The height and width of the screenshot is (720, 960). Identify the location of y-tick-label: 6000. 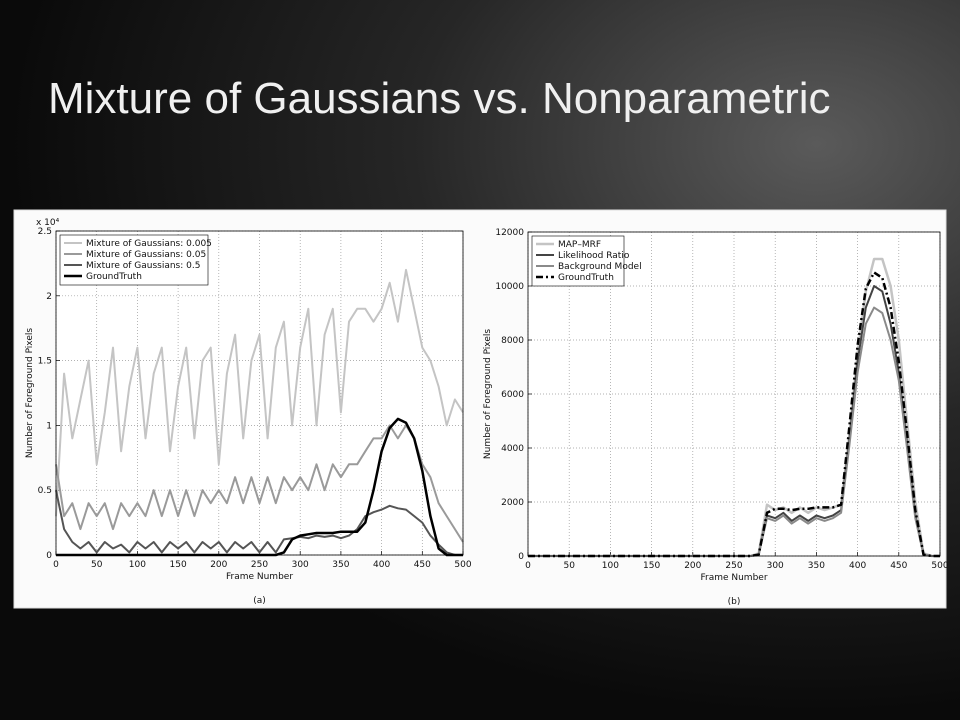
(512, 395).